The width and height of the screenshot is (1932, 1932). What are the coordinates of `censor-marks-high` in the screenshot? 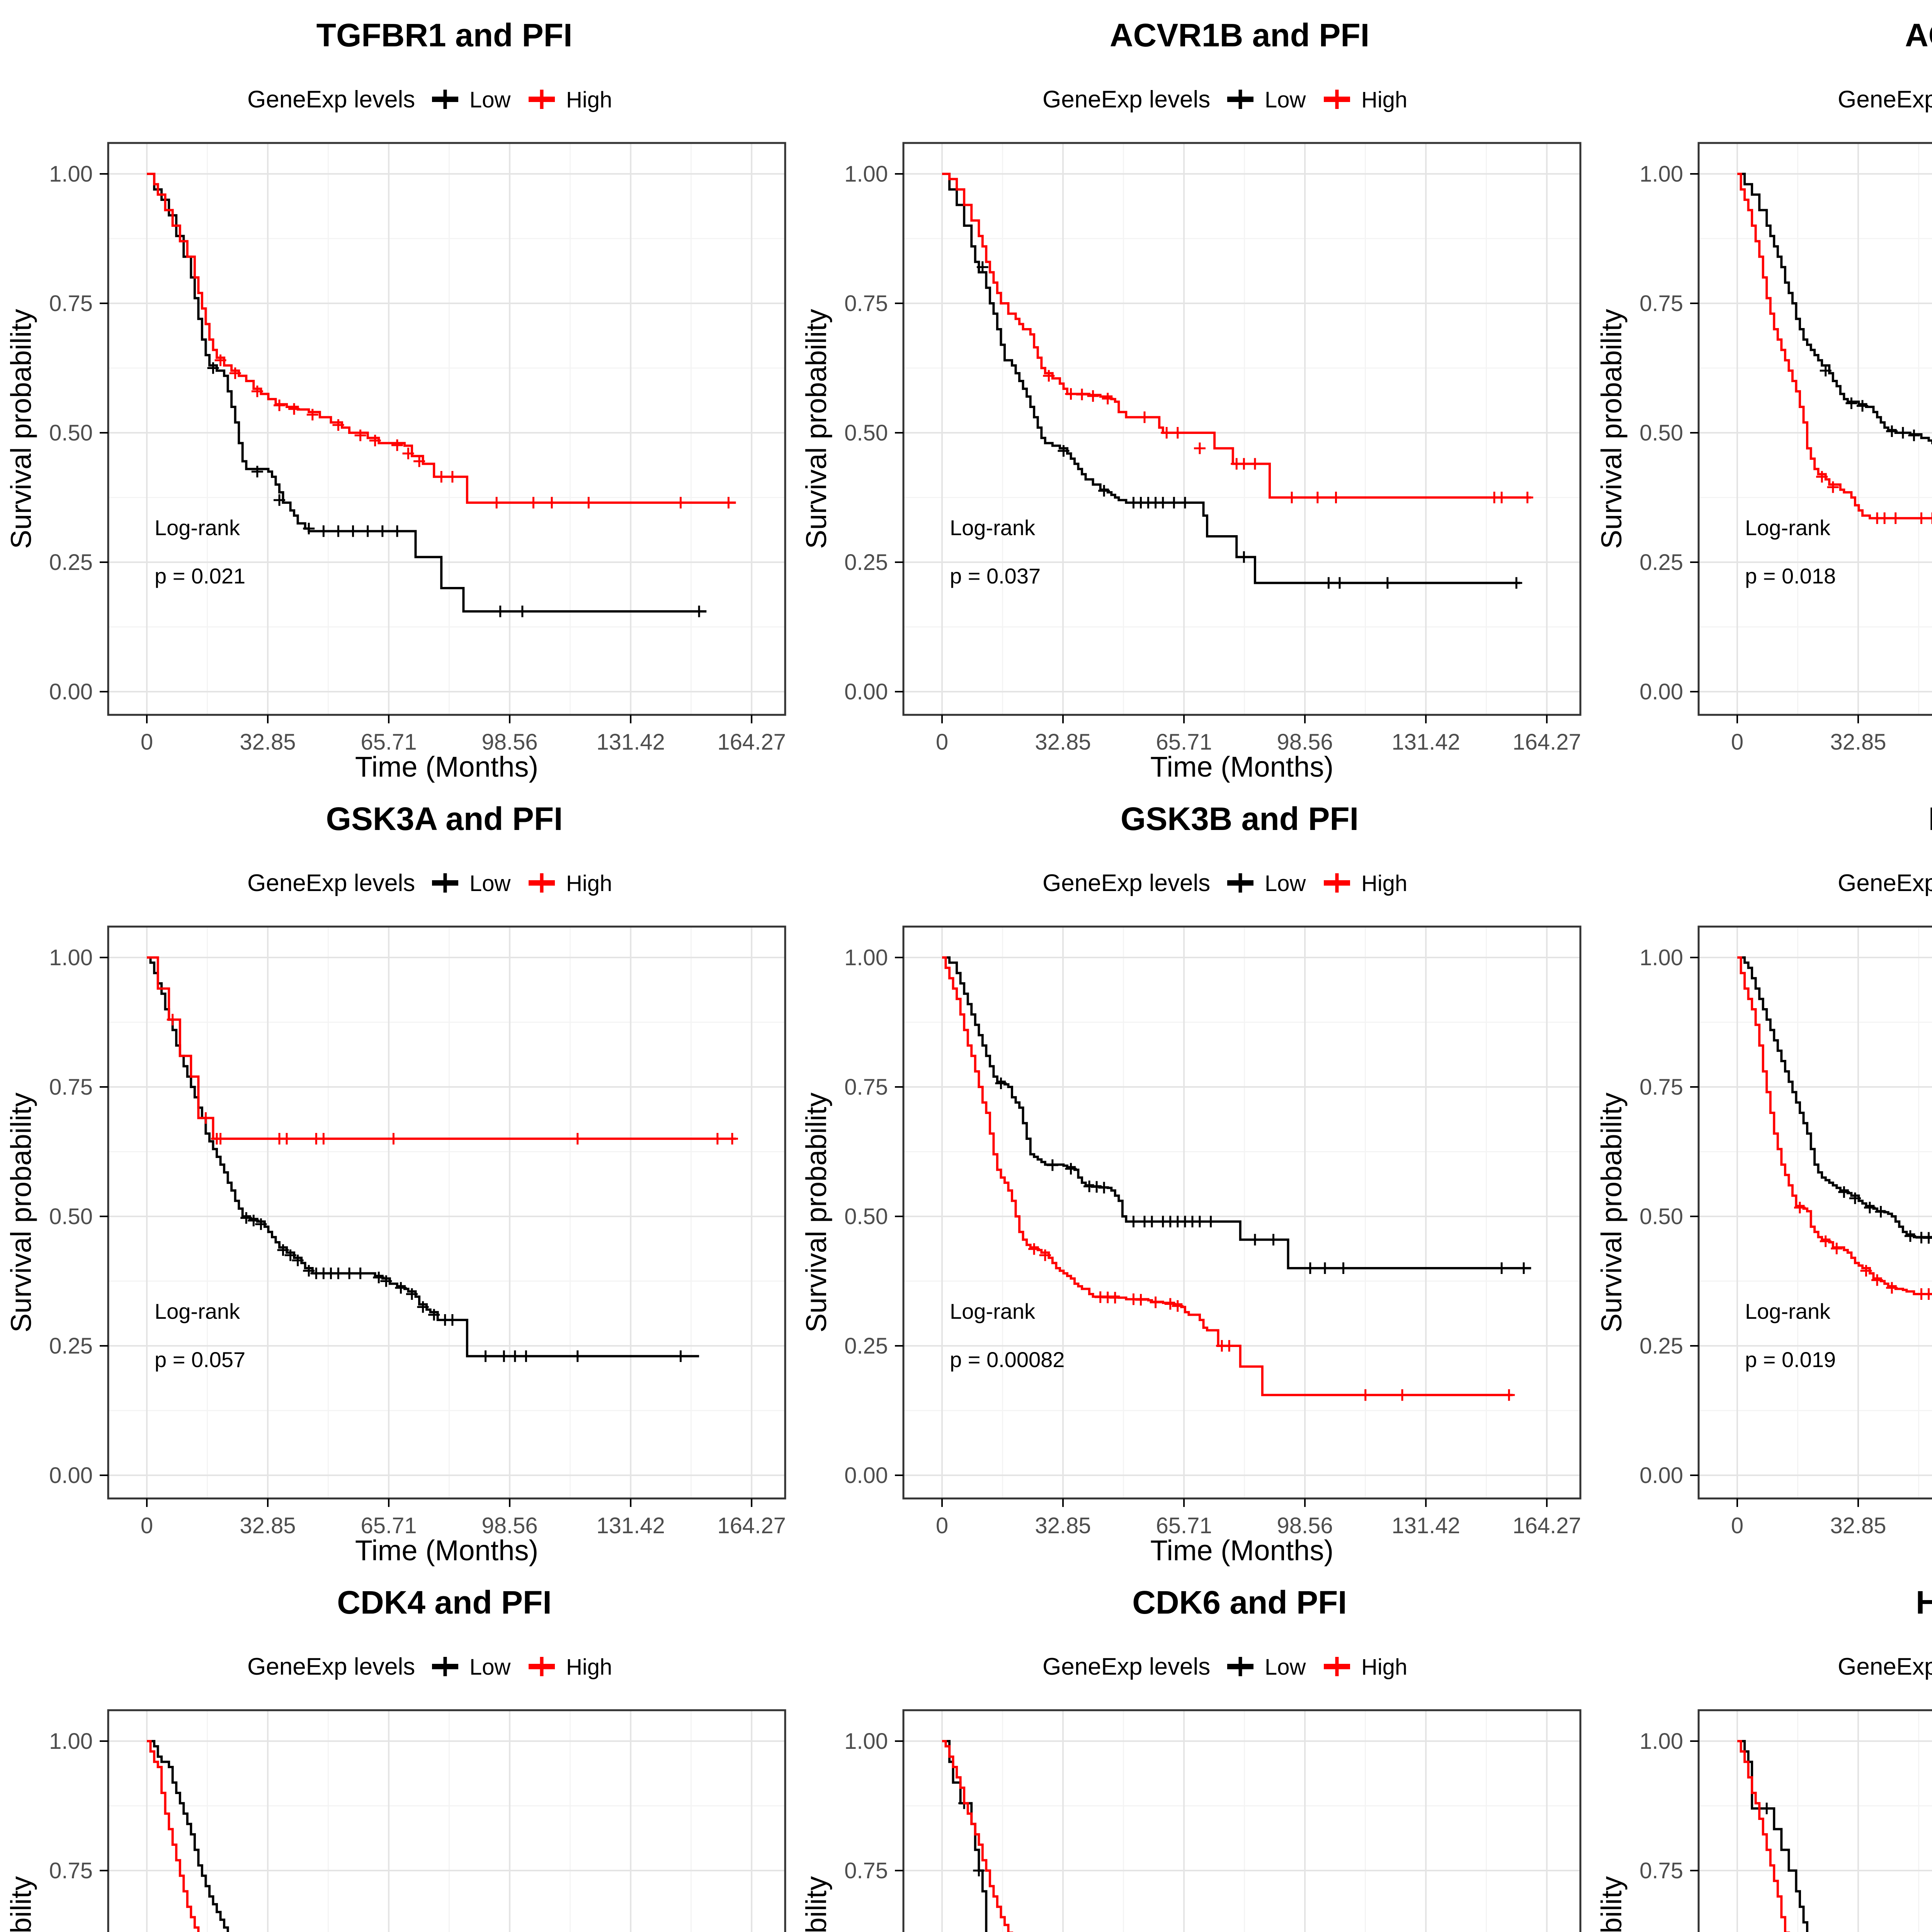 It's located at (453, 1079).